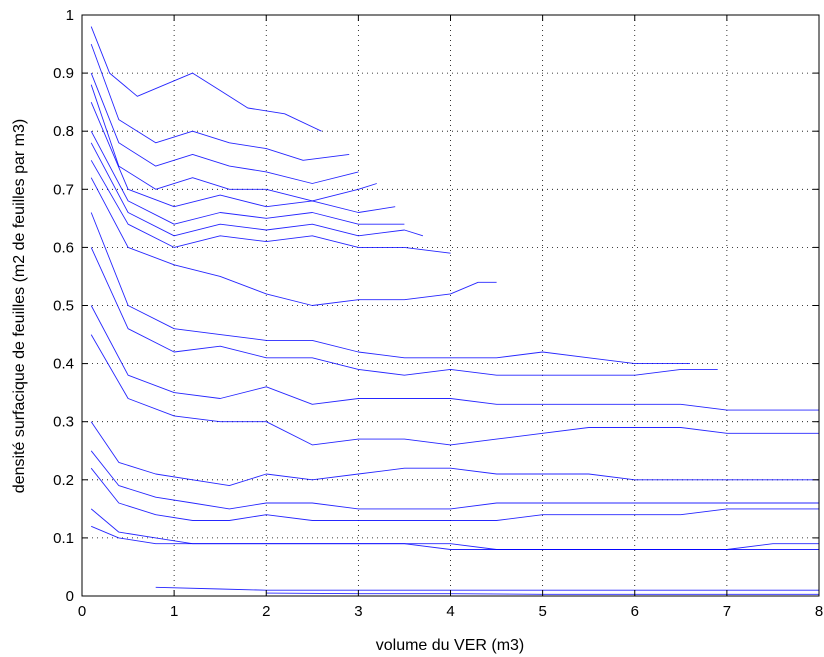 The width and height of the screenshot is (824, 657). What do you see at coordinates (63, 247) in the screenshot?
I see `y-tick-label: 0.6` at bounding box center [63, 247].